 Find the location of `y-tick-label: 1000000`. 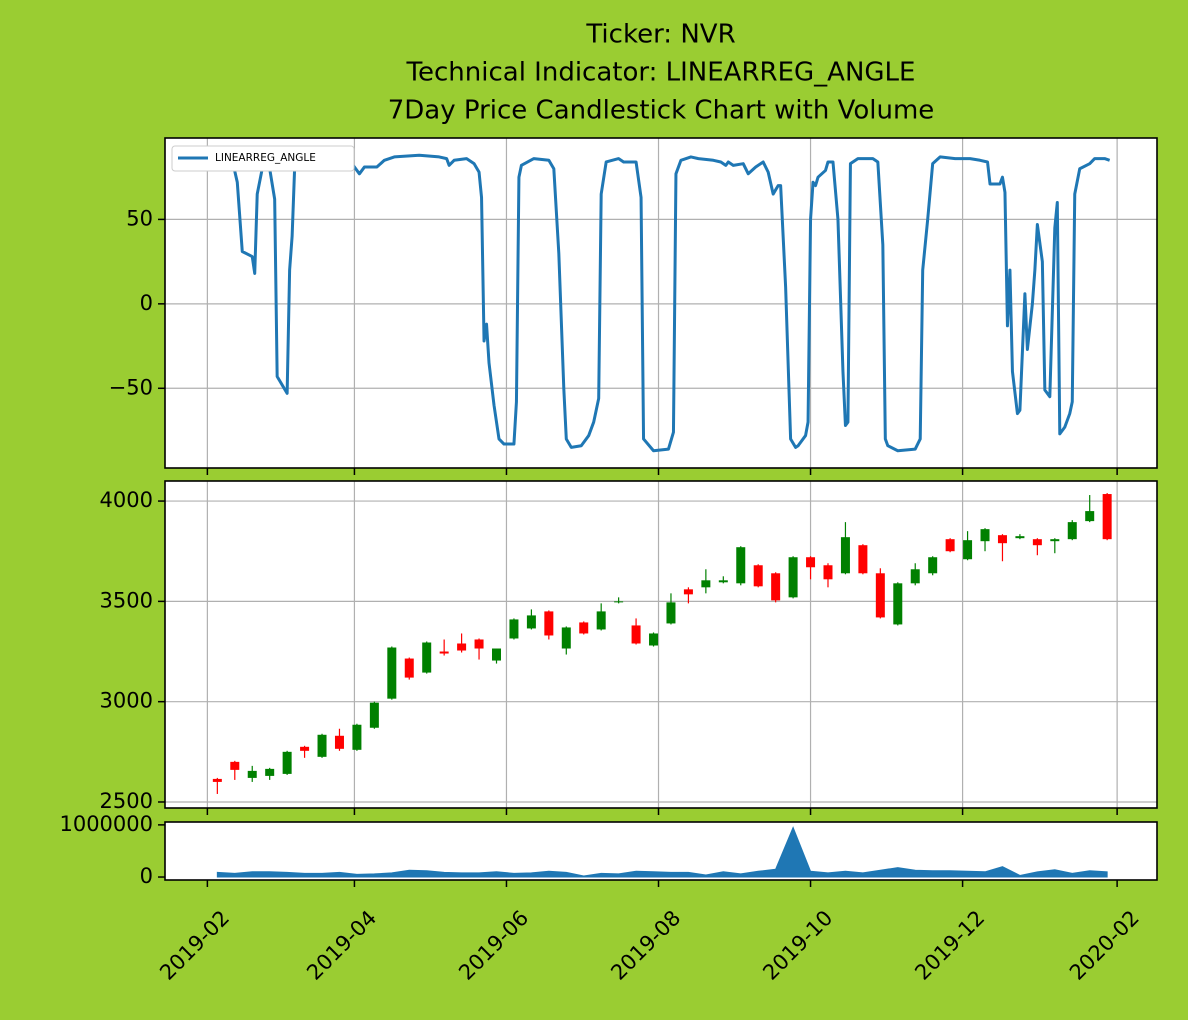

y-tick-label: 1000000 is located at coordinates (106, 824).